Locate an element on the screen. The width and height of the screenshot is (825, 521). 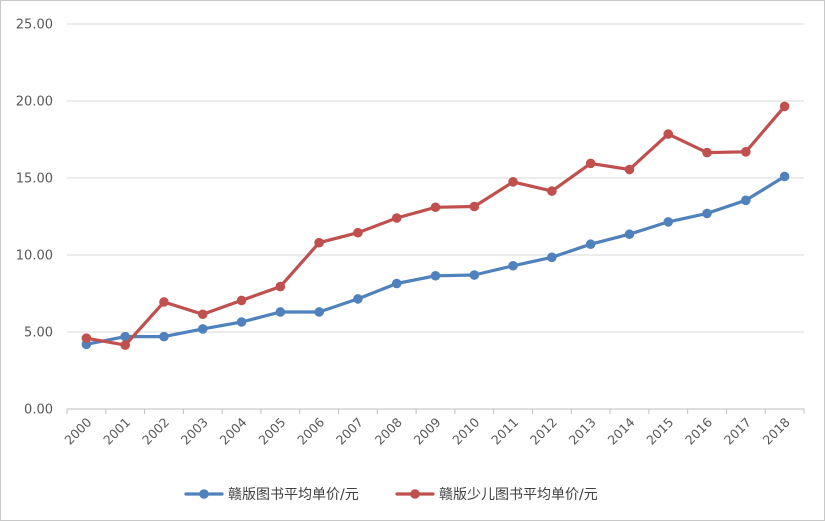
y-tick-label: 0.00 is located at coordinates (38, 410).